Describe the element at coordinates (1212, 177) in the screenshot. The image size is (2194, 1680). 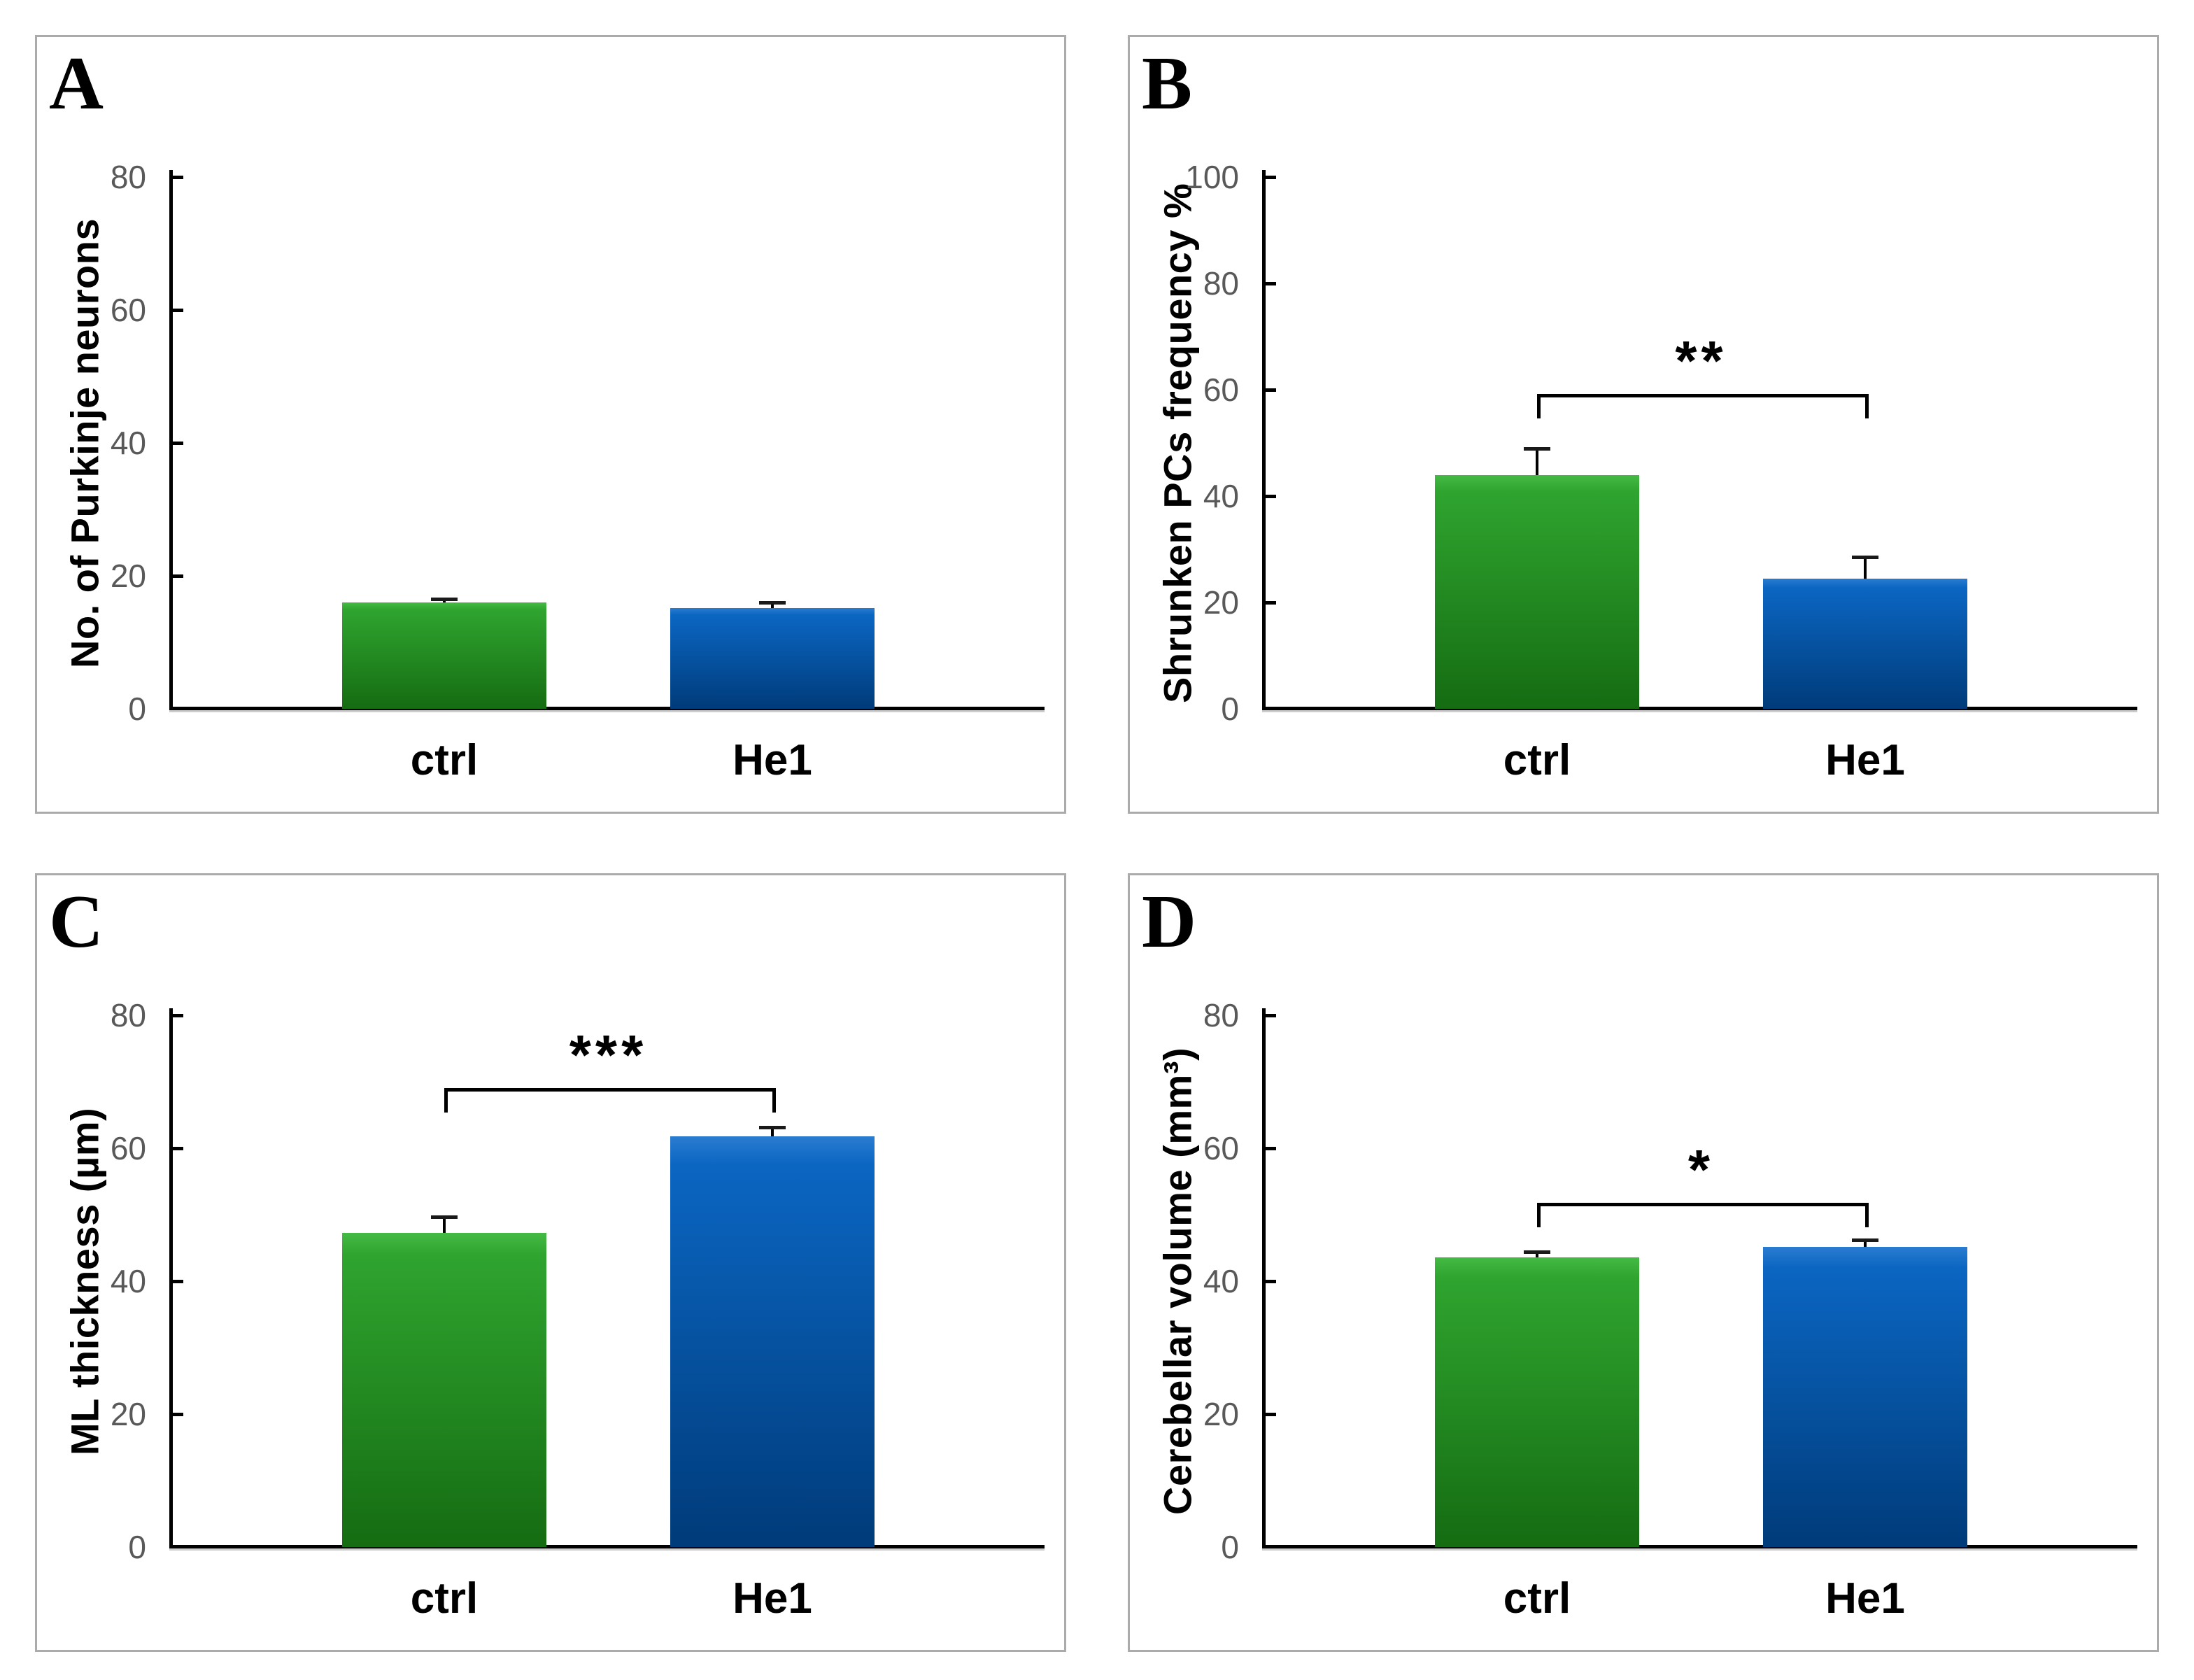
I see `y-tick-label: 100` at that location.